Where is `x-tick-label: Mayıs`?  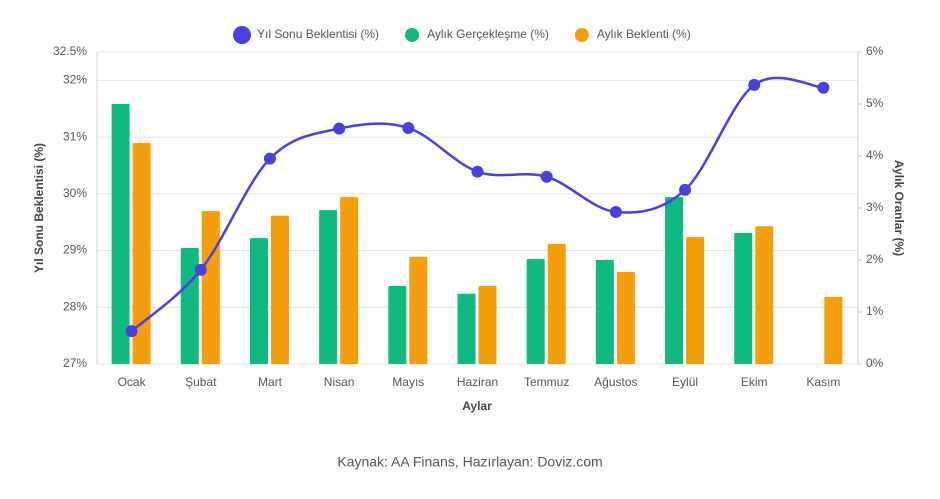 x-tick-label: Mayıs is located at coordinates (408, 382).